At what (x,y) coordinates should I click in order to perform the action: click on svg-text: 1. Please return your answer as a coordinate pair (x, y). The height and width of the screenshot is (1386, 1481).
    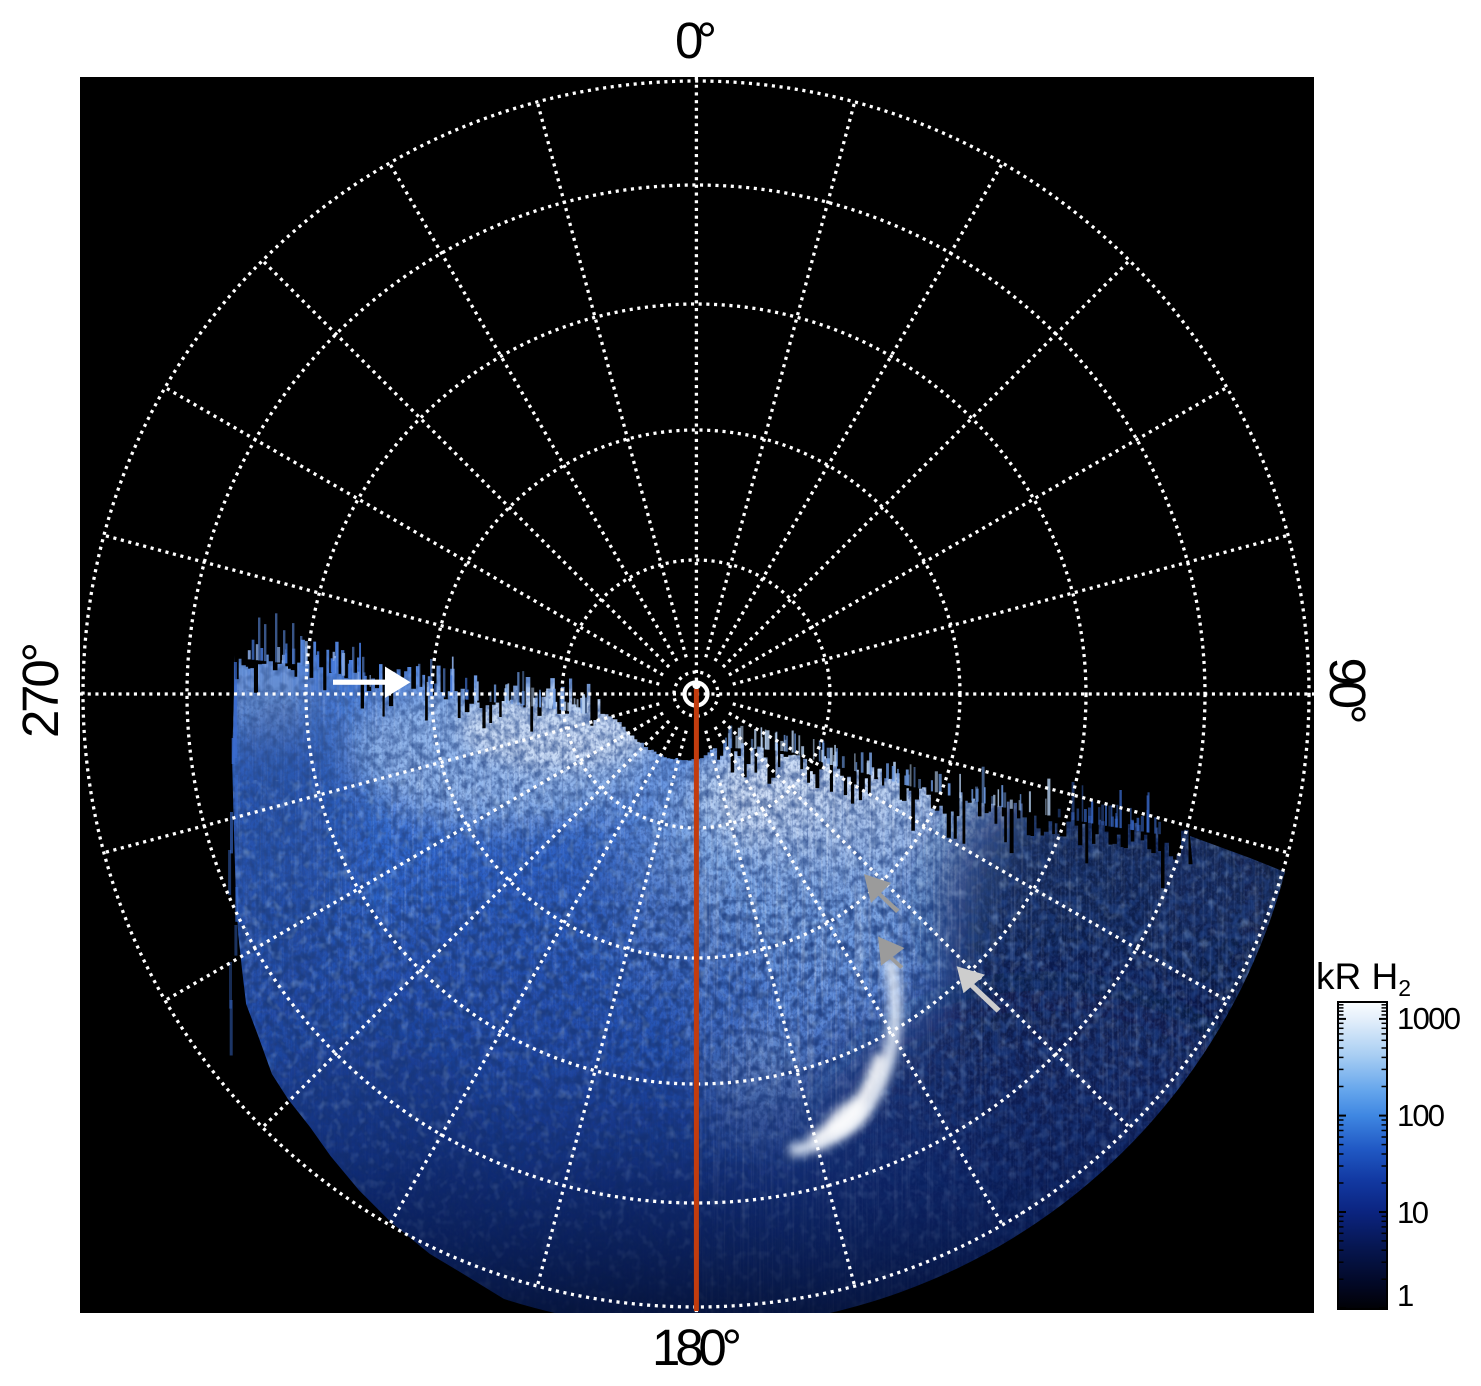
    Looking at the image, I should click on (1405, 1295).